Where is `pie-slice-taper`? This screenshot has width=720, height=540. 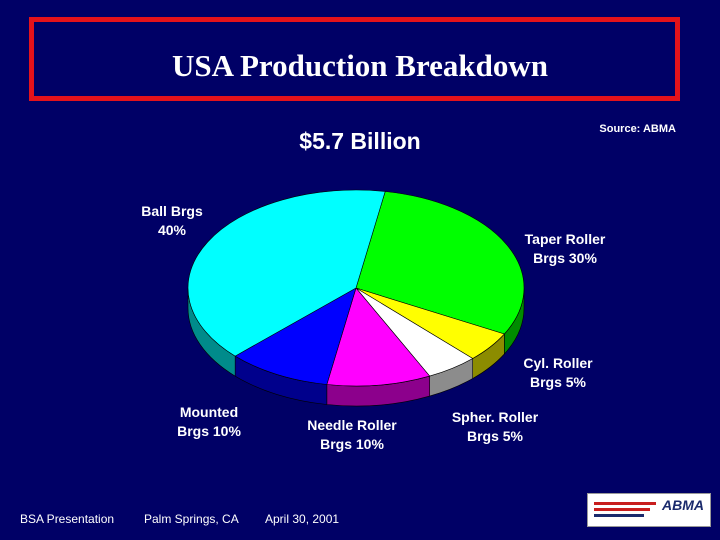
pie-slice-taper is located at coordinates (440, 263).